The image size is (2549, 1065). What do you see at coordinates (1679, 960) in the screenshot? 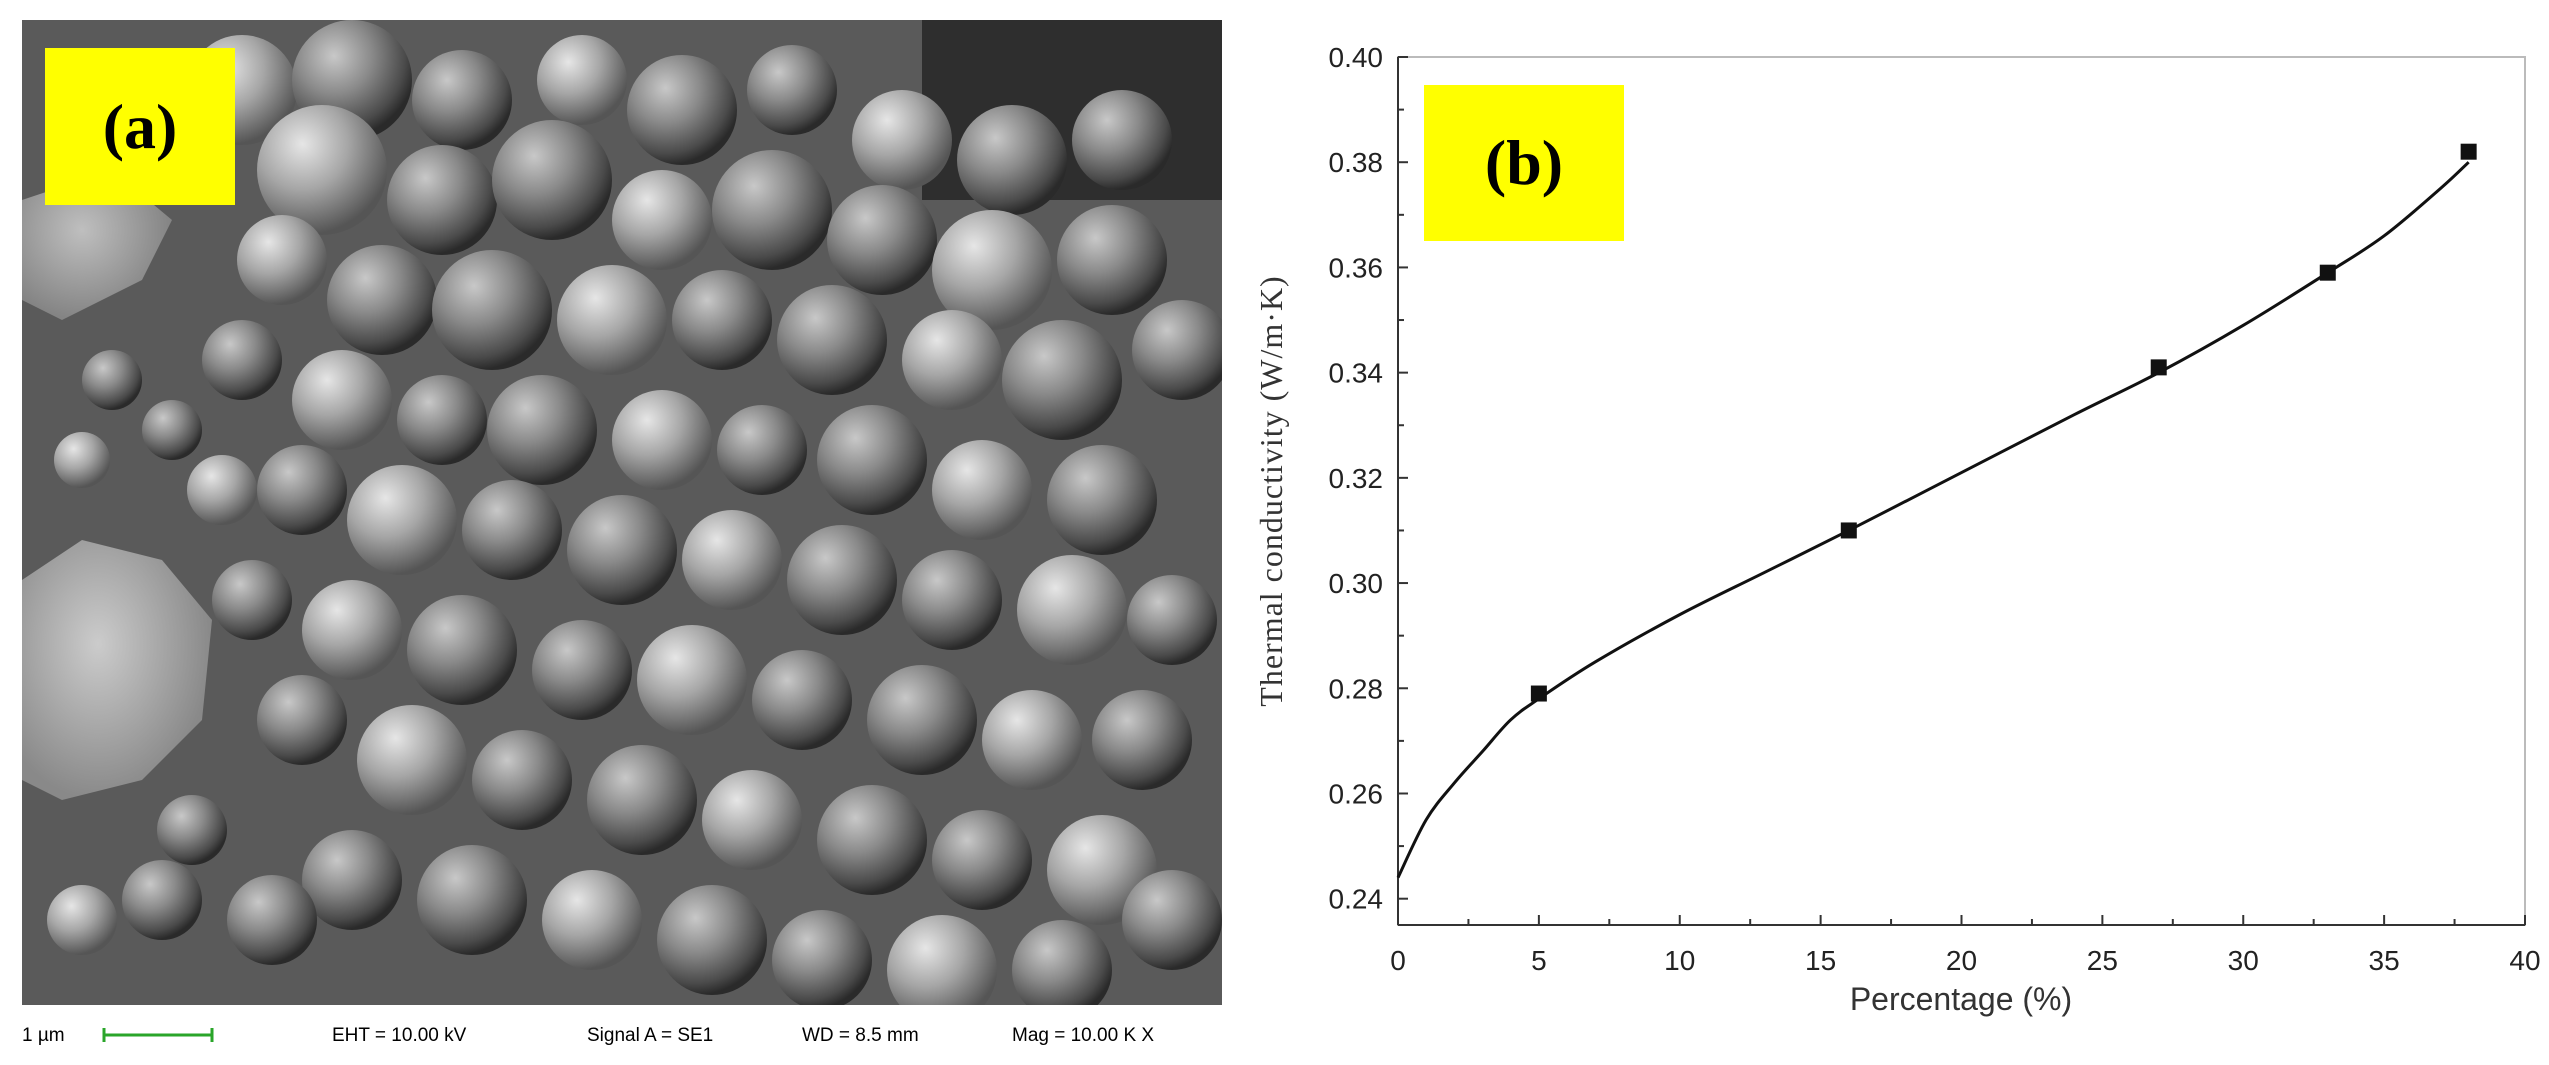
I see `x-tick-label: 10` at bounding box center [1679, 960].